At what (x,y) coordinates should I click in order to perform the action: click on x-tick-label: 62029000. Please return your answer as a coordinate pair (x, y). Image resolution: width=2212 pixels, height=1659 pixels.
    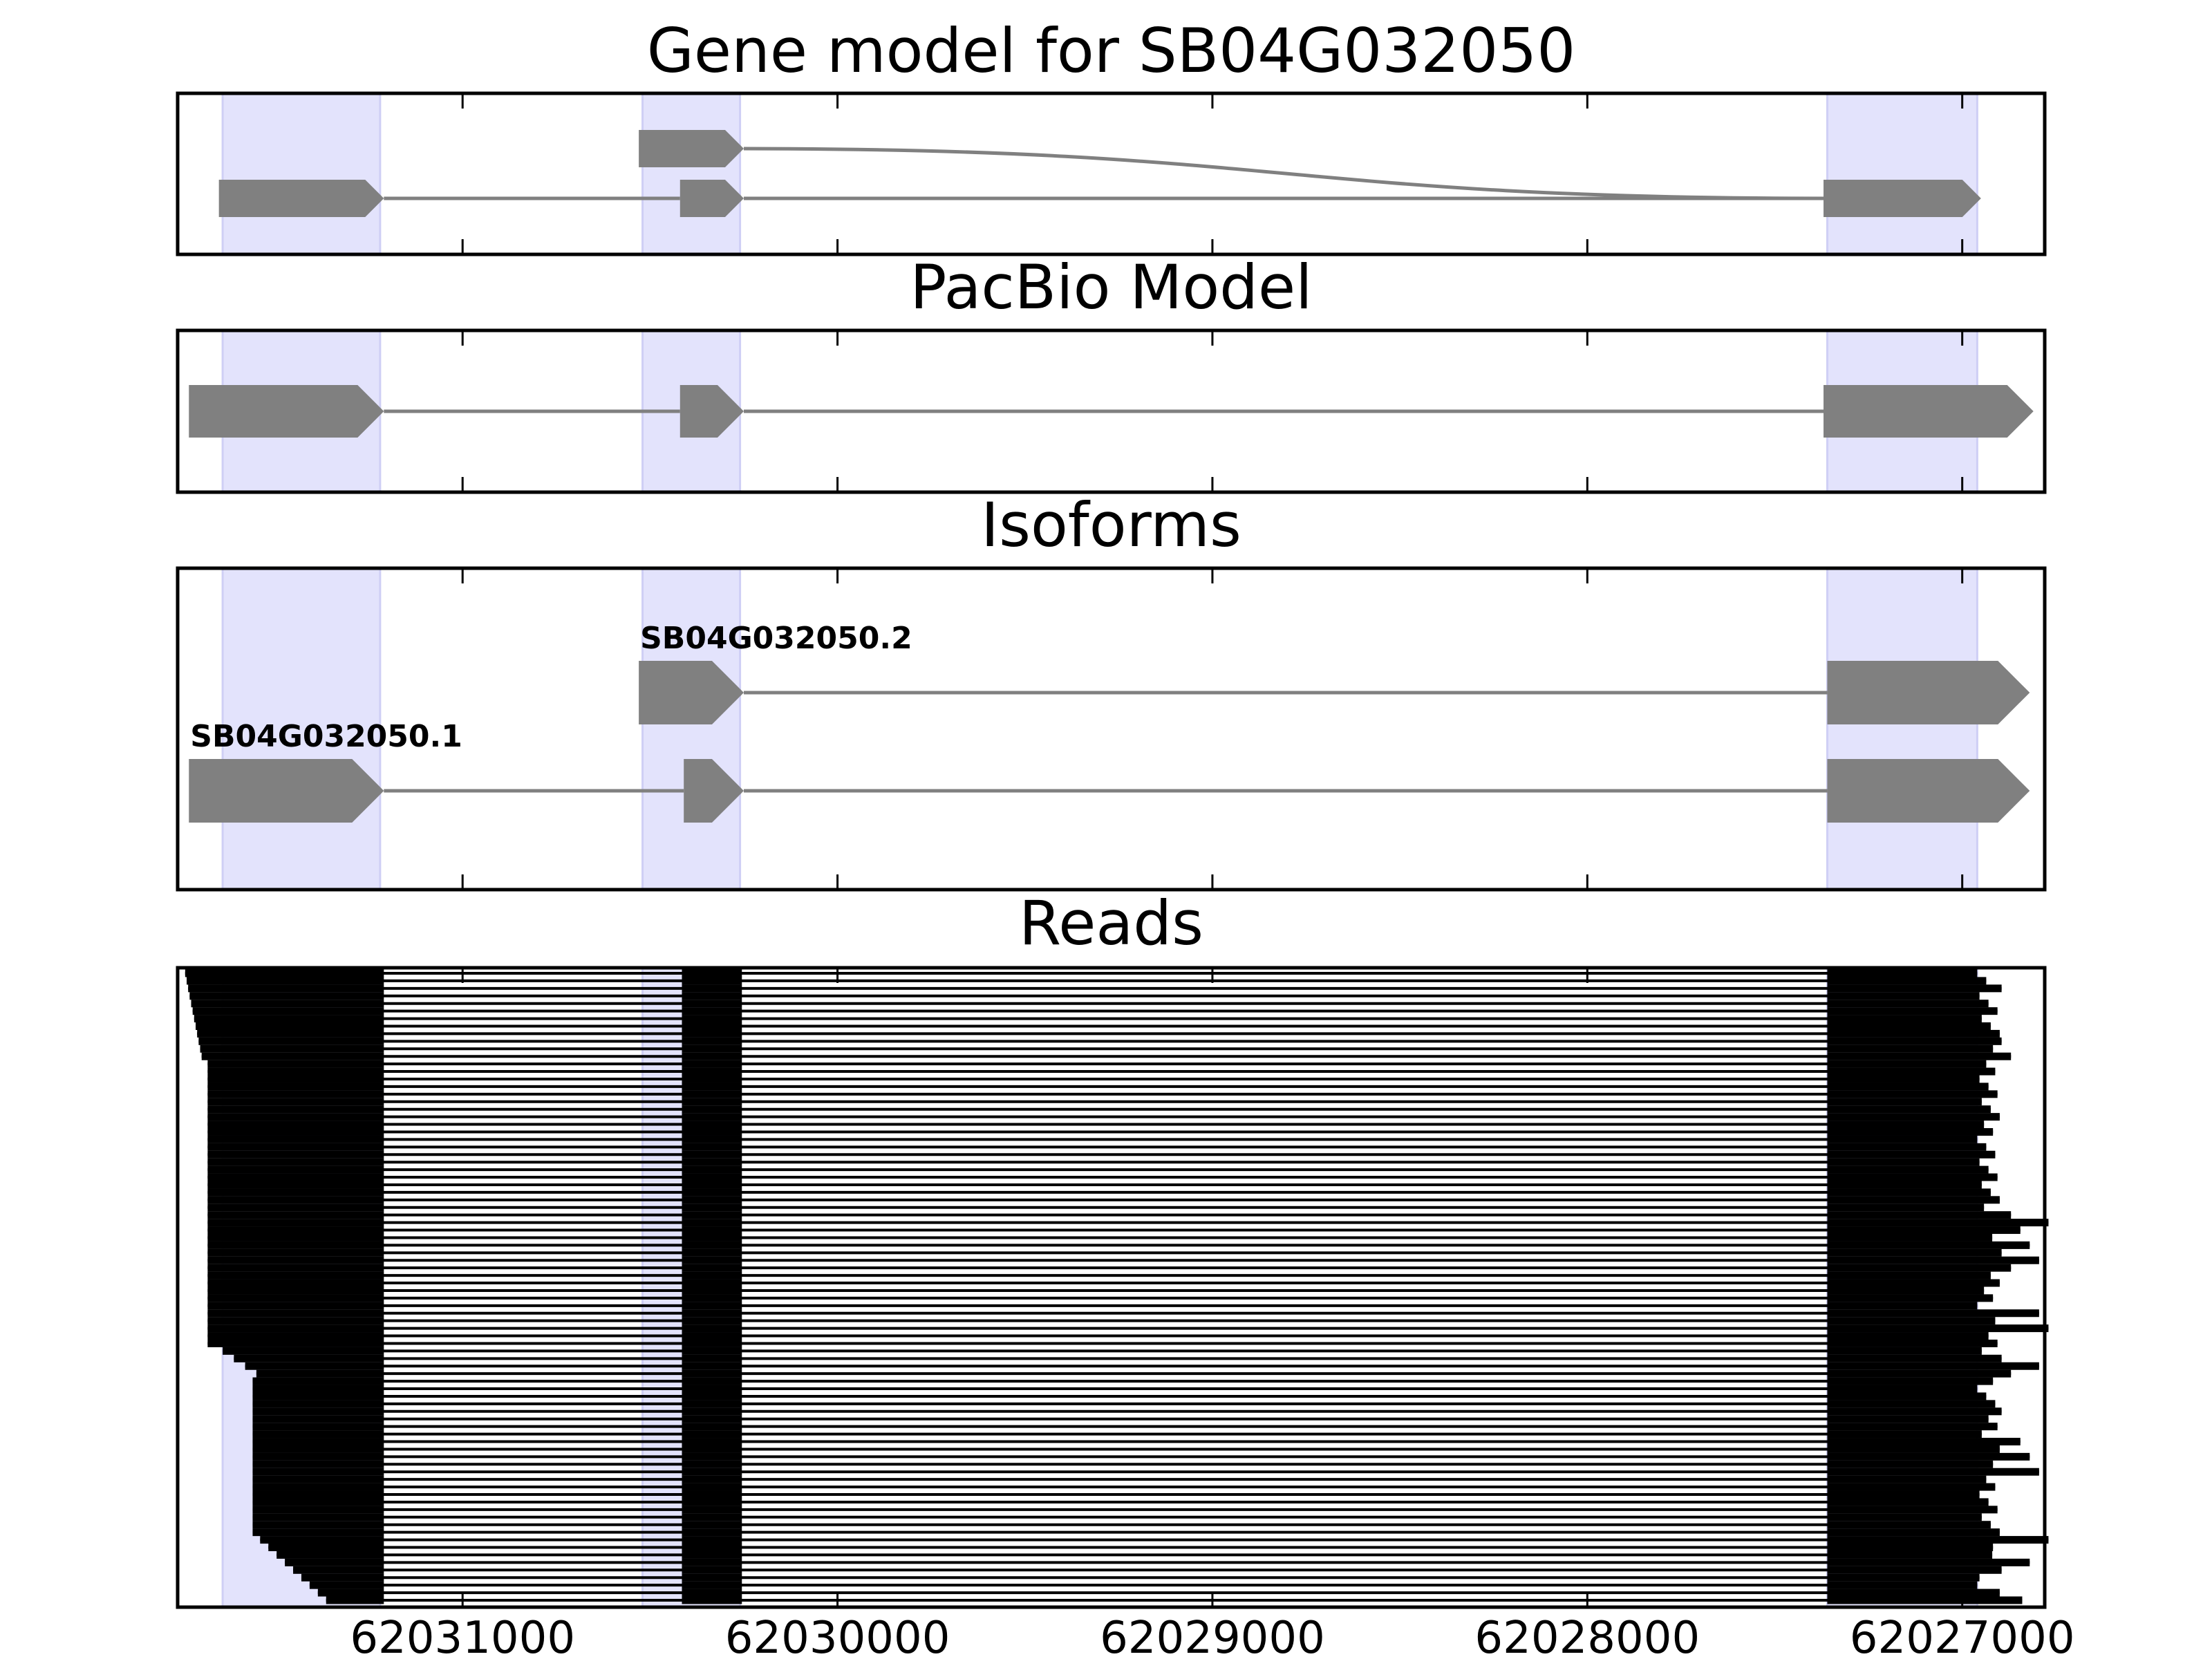
    Looking at the image, I should click on (1213, 1636).